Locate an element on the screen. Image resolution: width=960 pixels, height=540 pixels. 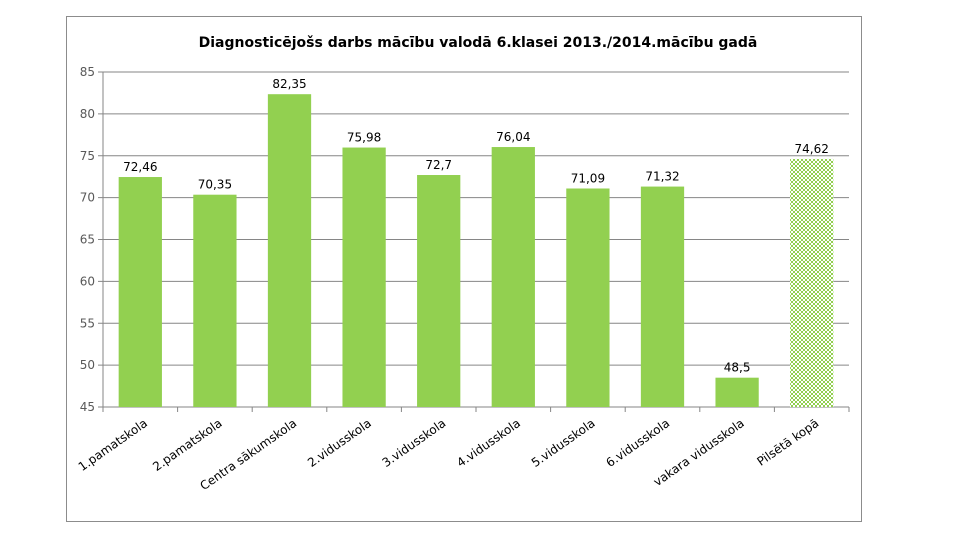
data-label: 75,98 is located at coordinates (364, 138).